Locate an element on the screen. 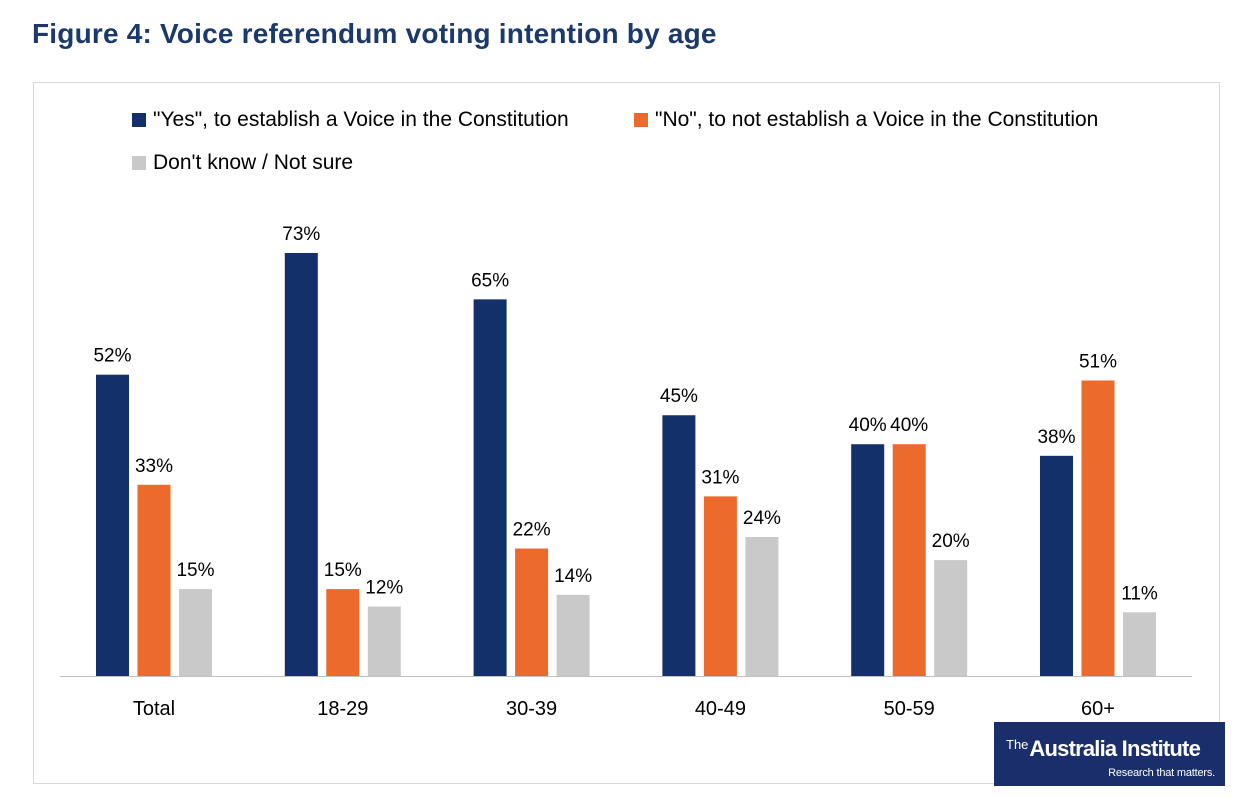 The width and height of the screenshot is (1240, 798). legend-item-dont-know: Don't know / Not sure is located at coordinates (242, 163).